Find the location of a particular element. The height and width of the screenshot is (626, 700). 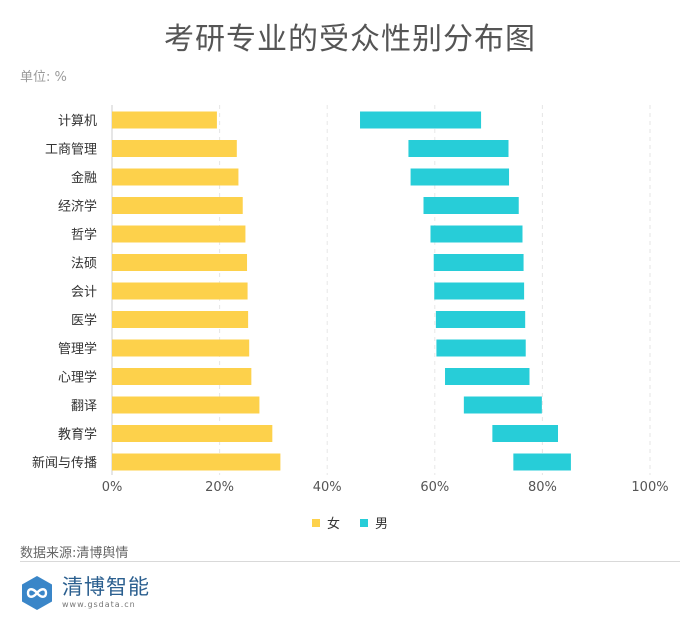

legend-label-male: 男 is located at coordinates (382, 524).